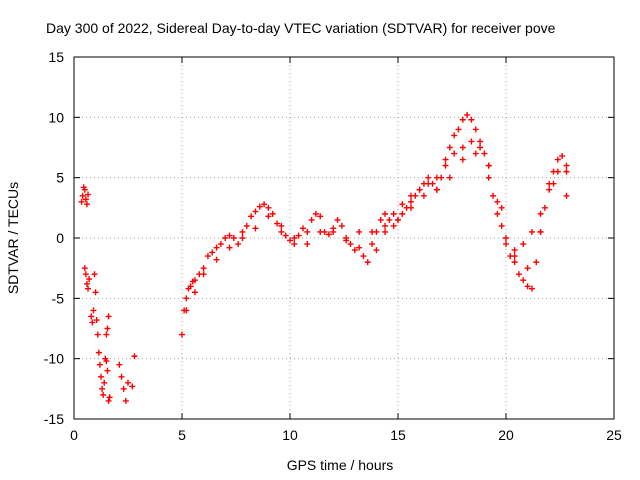 The height and width of the screenshot is (480, 640). I want to click on x-tick-label-2: 10, so click(290, 435).